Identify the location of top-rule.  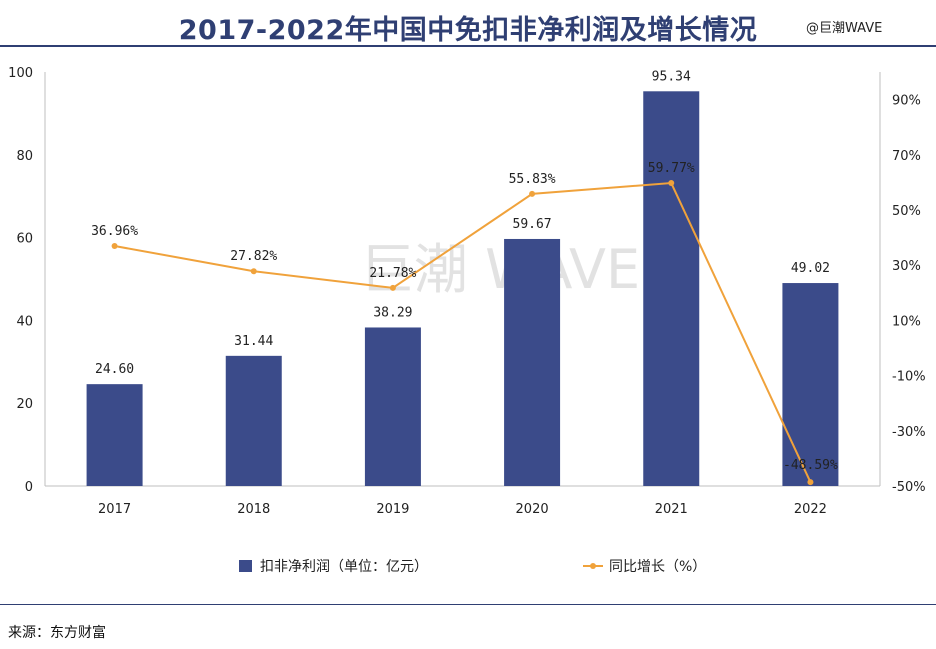
(468, 46).